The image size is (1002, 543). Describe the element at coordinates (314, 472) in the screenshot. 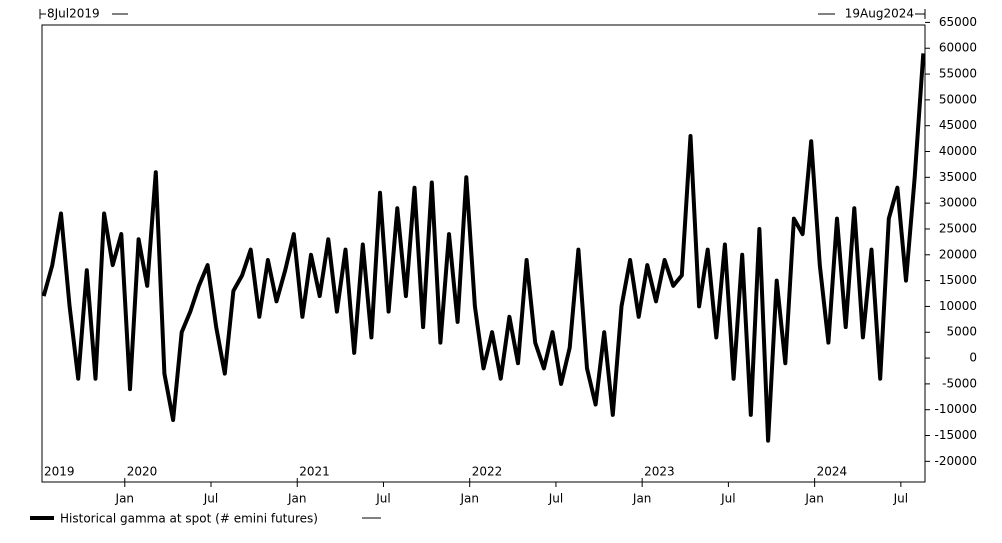

I see `year-label: 2021` at that location.